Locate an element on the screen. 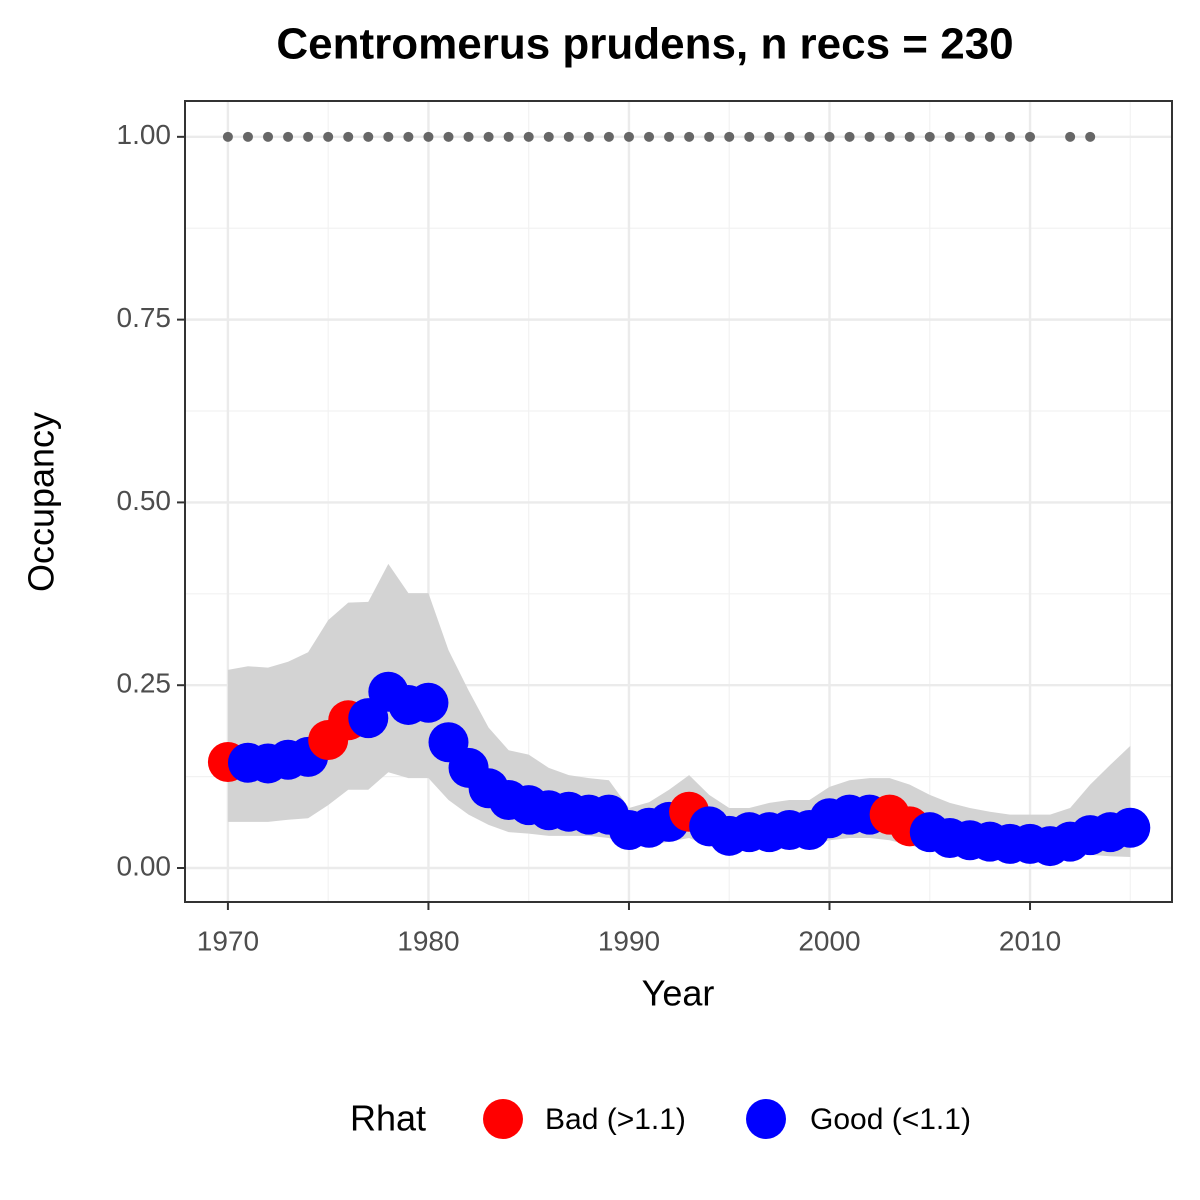  x-tick-label: 1980 is located at coordinates (428, 940).